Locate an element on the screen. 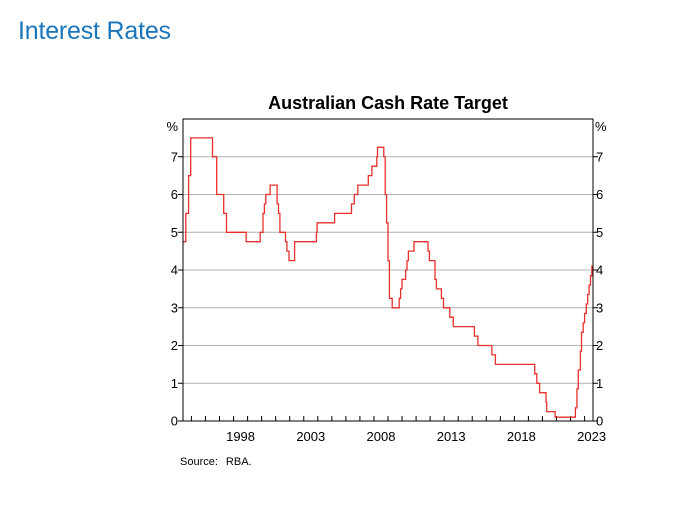 Image resolution: width=682 pixels, height=520 pixels. source-label: Source: is located at coordinates (199, 462).